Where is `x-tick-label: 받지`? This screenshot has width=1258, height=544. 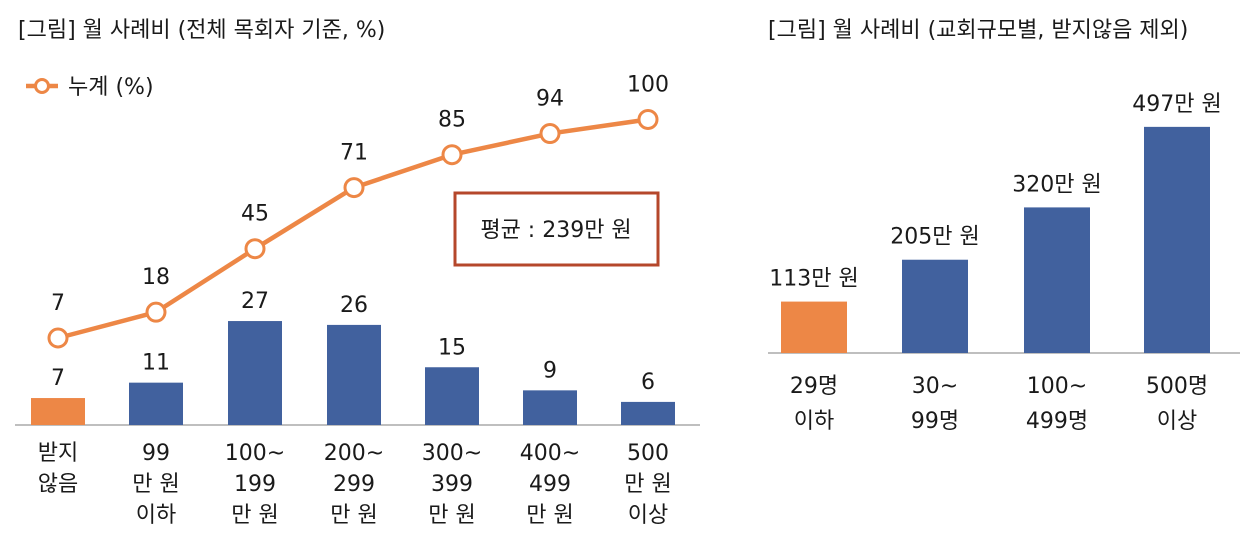
x-tick-label: 받지 is located at coordinates (58, 453).